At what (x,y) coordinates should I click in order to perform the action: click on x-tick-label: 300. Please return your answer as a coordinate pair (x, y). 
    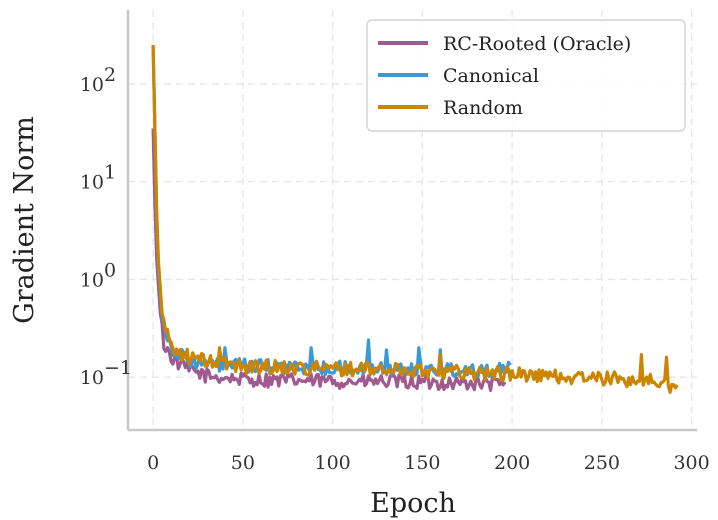
    Looking at the image, I should click on (691, 463).